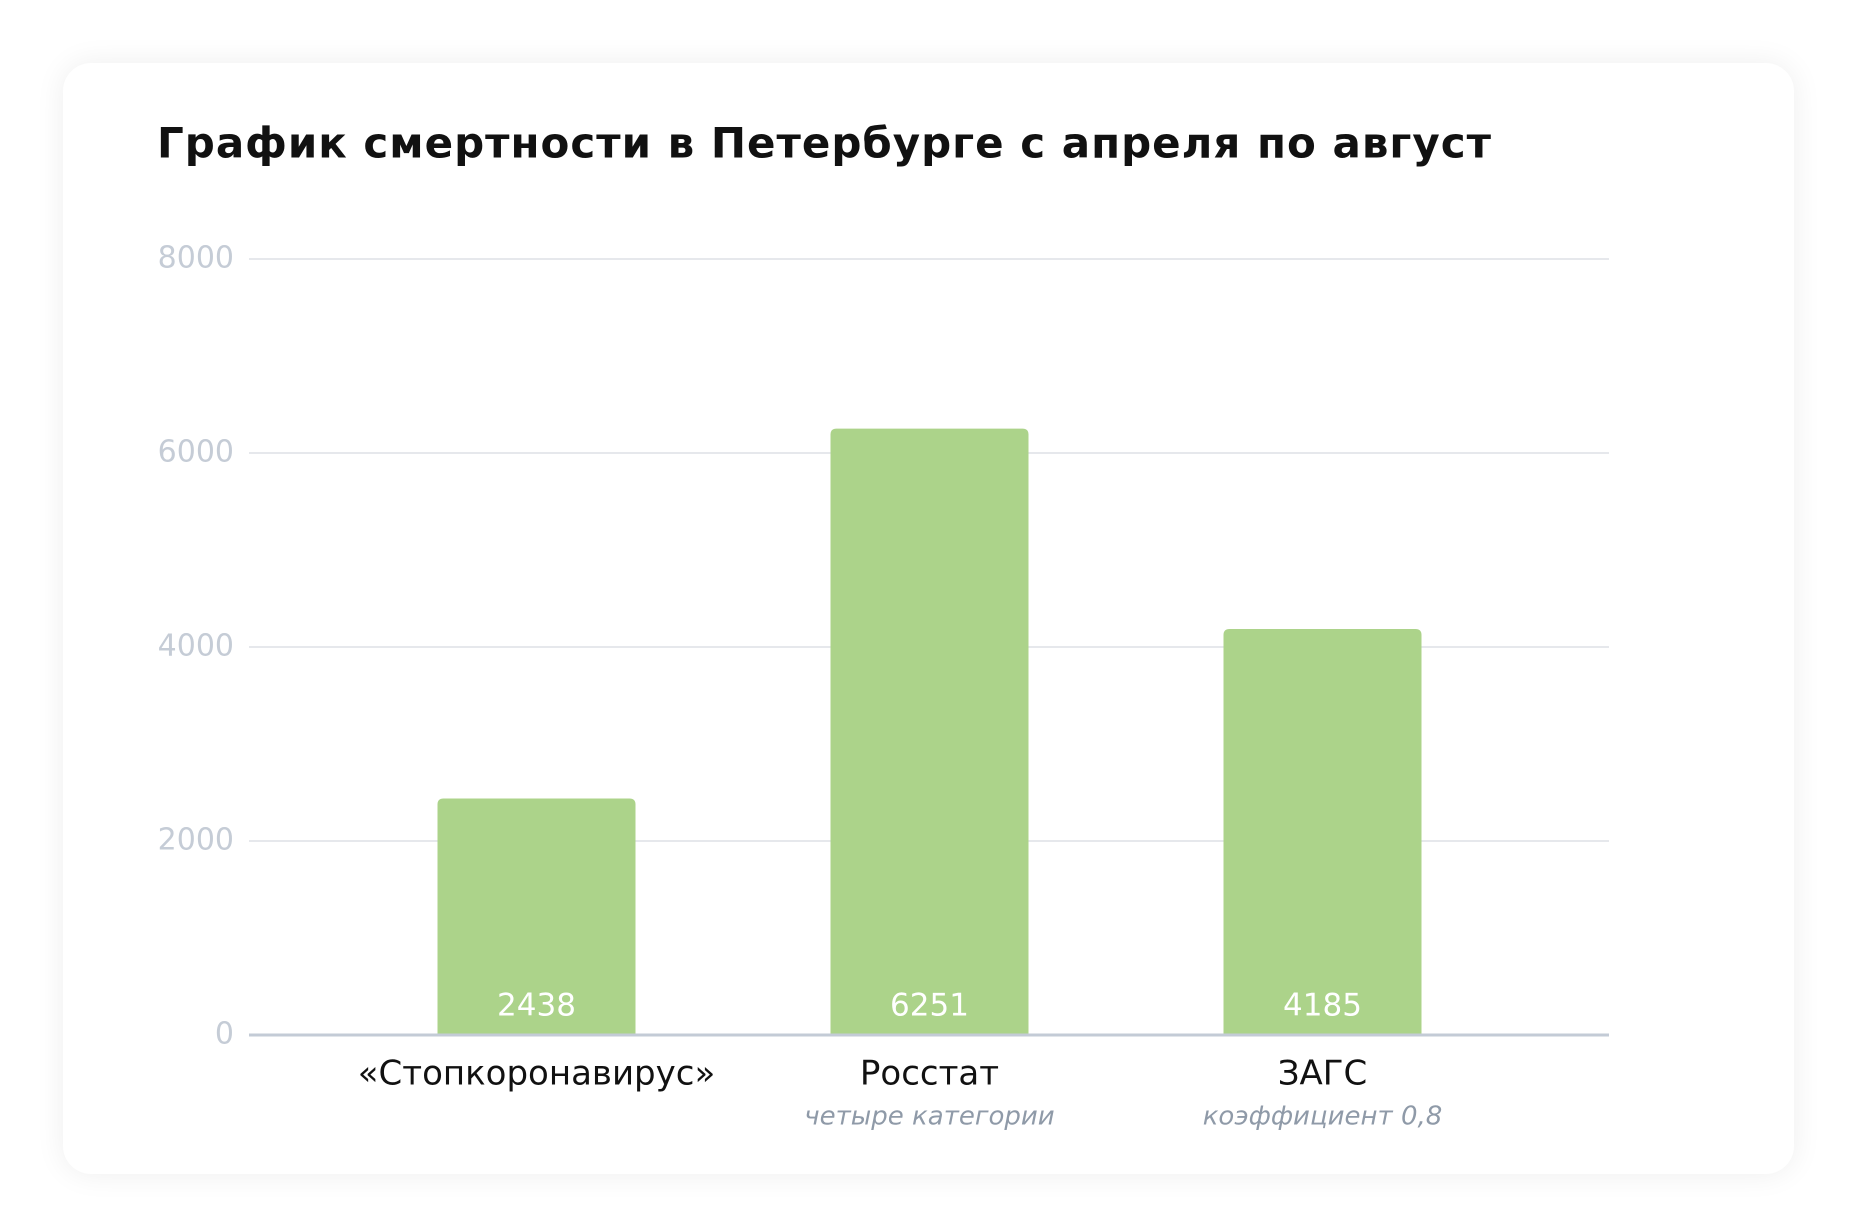  I want to click on y-tick-label: 6000, so click(196, 452).